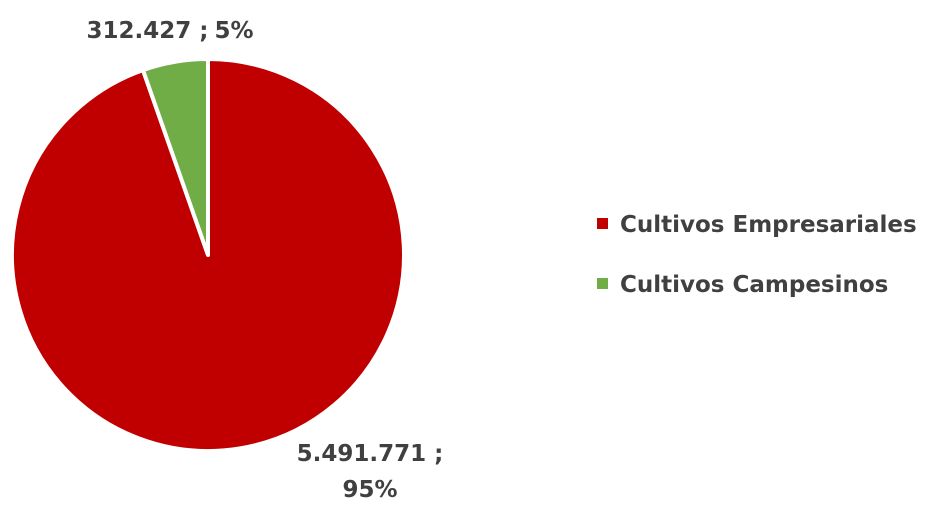  I want to click on data-label-cultivos-empresariales: 5.491.771 ;, so click(370, 454).